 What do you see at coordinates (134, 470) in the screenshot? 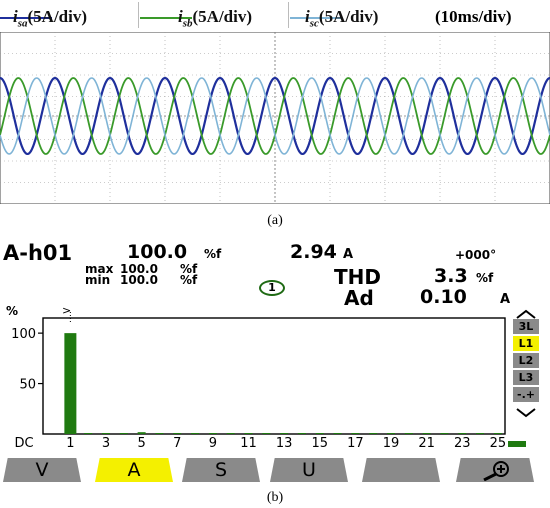
I see `function-key-a: A` at bounding box center [134, 470].